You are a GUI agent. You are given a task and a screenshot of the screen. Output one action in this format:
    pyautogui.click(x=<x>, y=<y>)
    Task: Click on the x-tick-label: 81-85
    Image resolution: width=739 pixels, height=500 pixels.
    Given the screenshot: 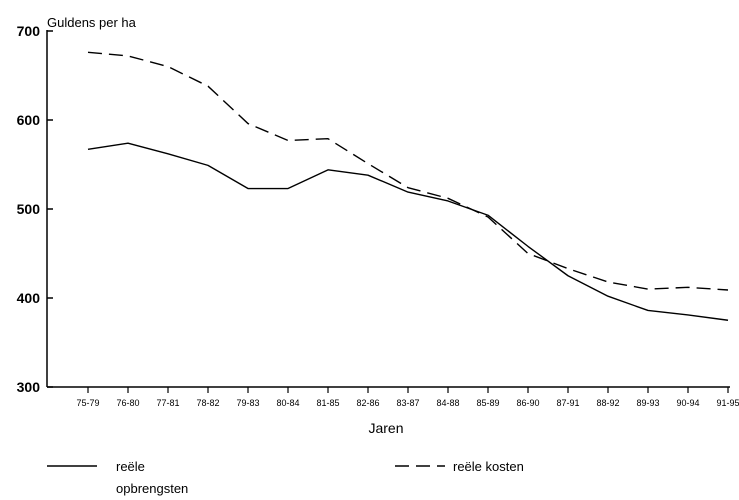 What is the action you would take?
    pyautogui.click(x=327, y=403)
    